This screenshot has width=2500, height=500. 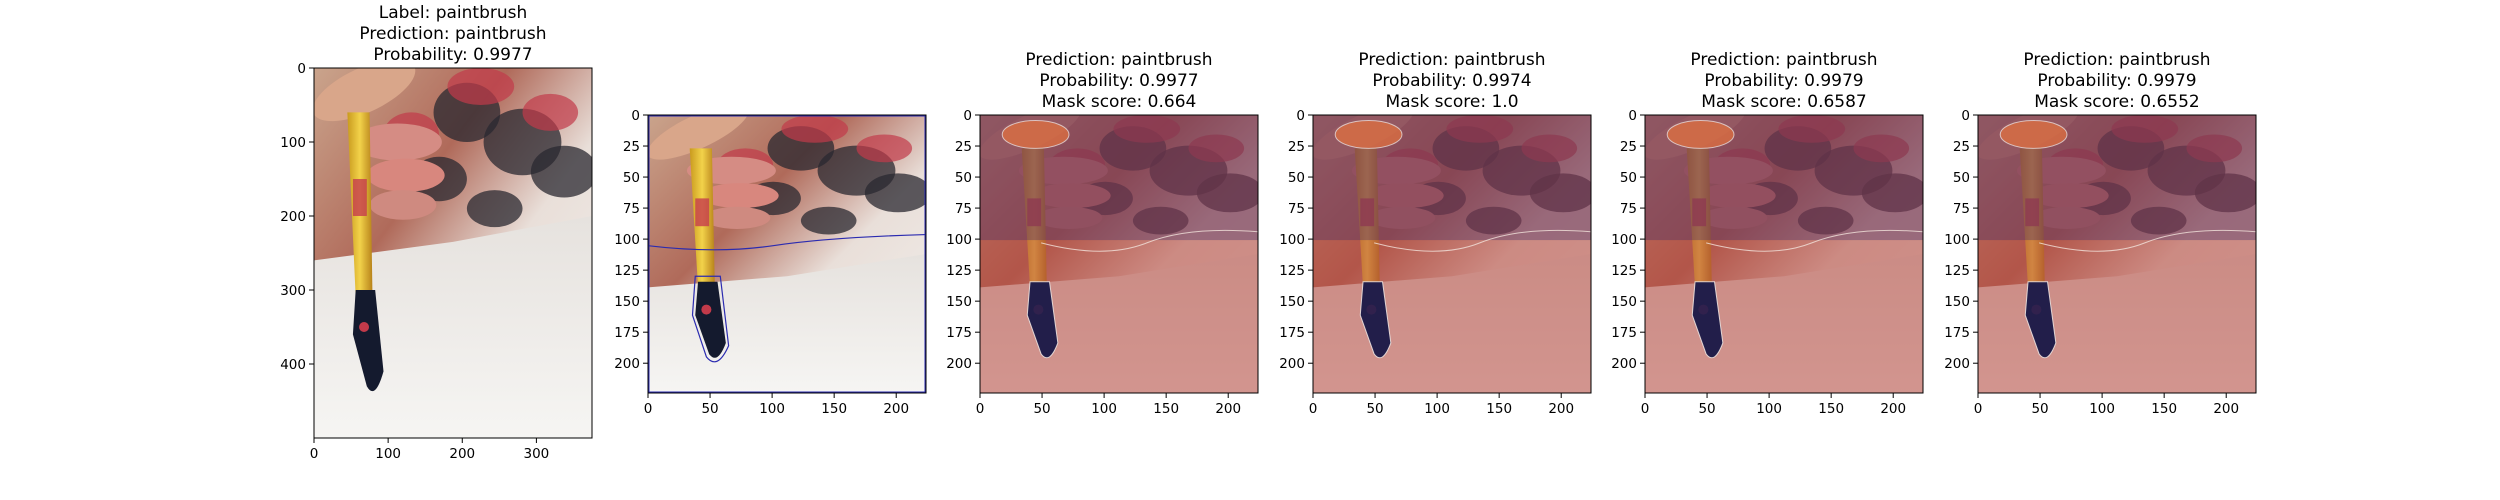 What do you see at coordinates (293, 291) in the screenshot?
I see `y-tick-label: 300` at bounding box center [293, 291].